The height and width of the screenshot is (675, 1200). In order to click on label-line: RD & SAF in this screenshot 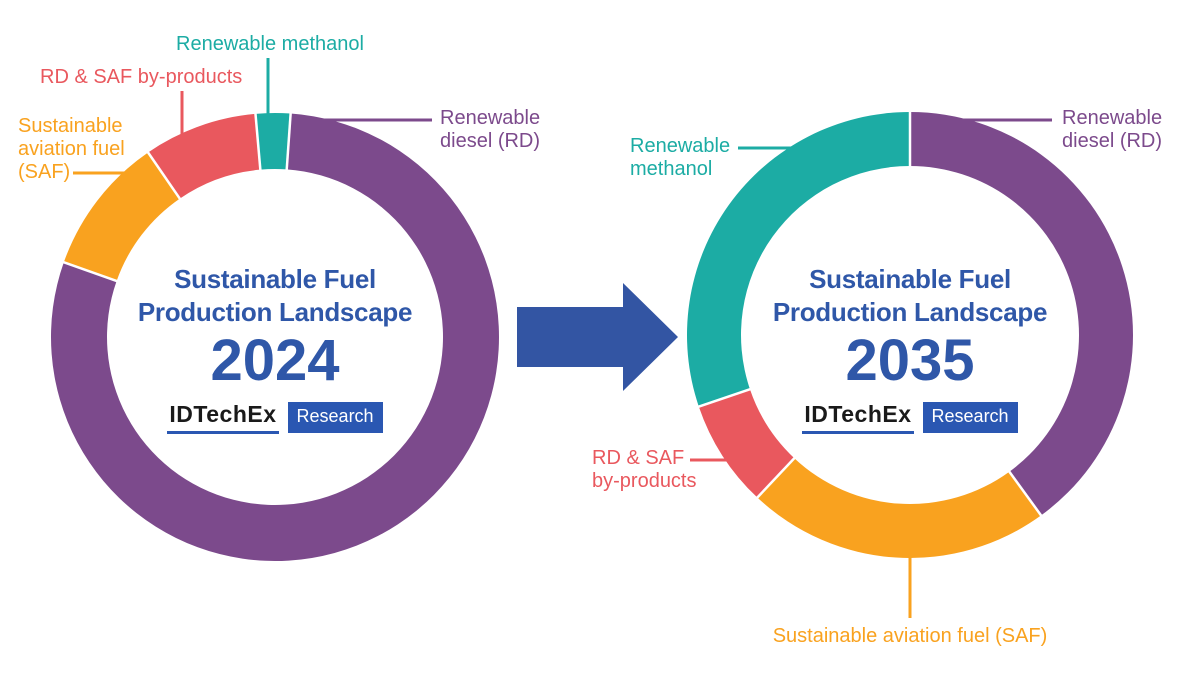, I will do `click(638, 458)`.